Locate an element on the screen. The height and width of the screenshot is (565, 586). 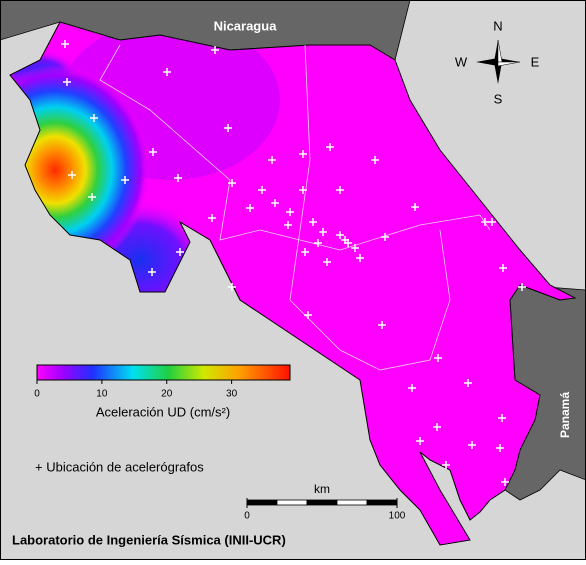
country-label: Panamá is located at coordinates (565, 415).